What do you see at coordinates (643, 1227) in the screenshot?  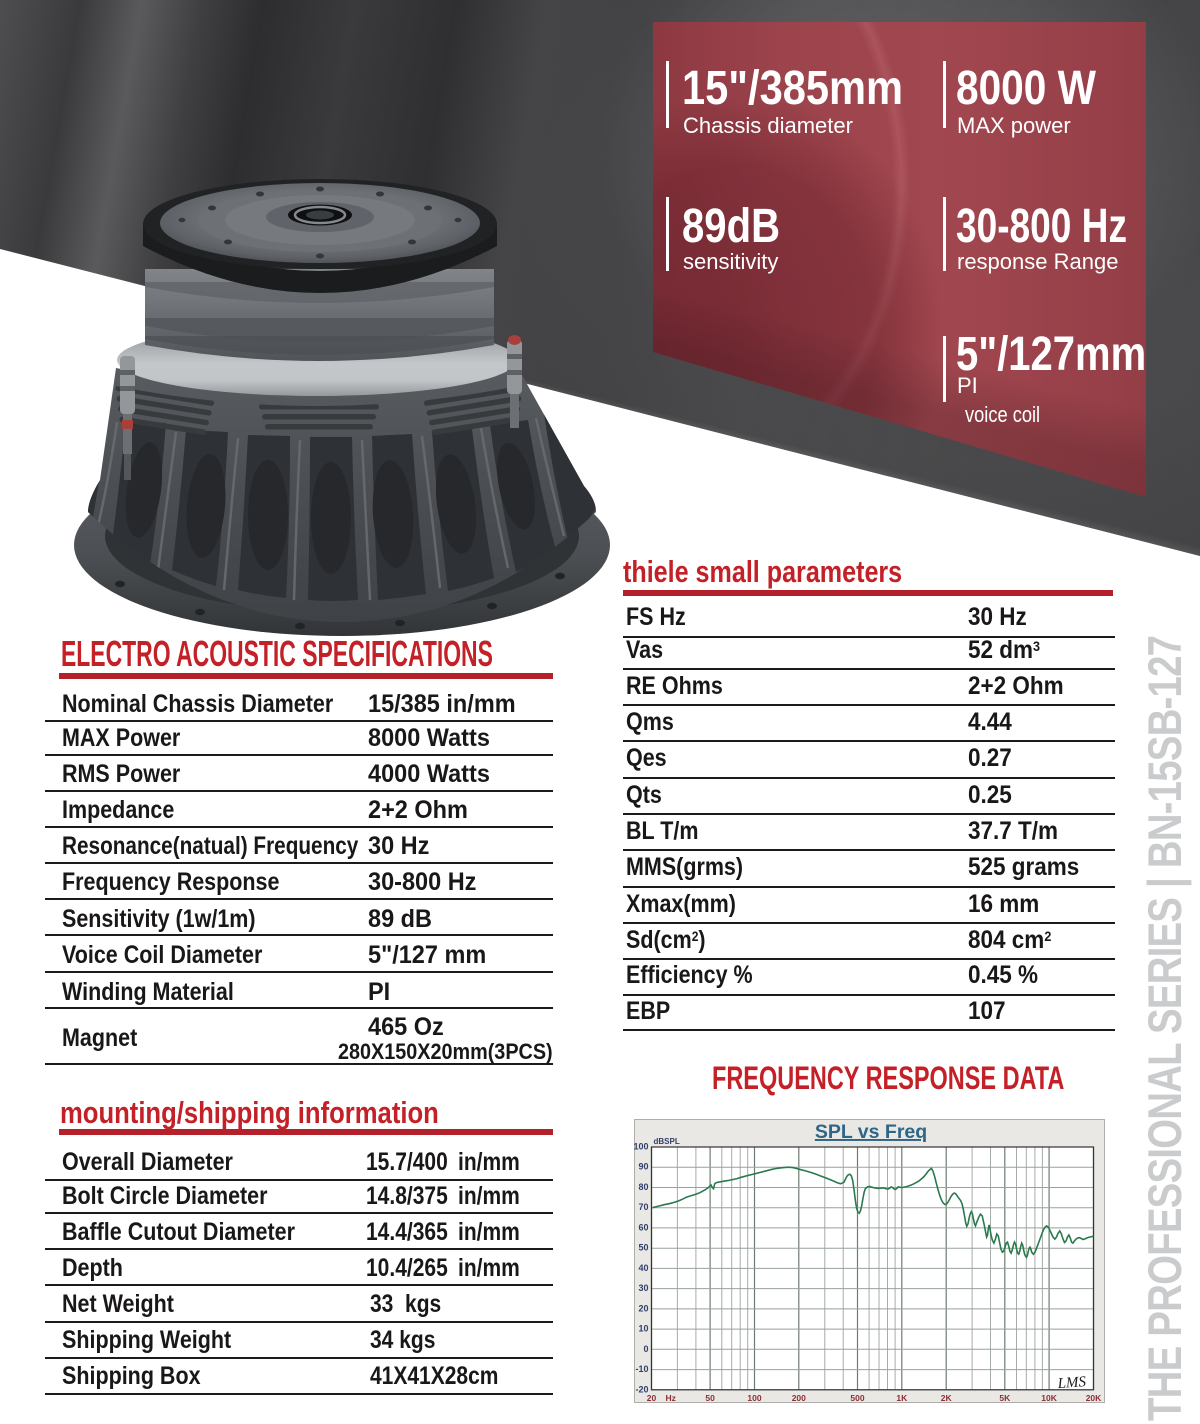 I see `svg-text: 60` at bounding box center [643, 1227].